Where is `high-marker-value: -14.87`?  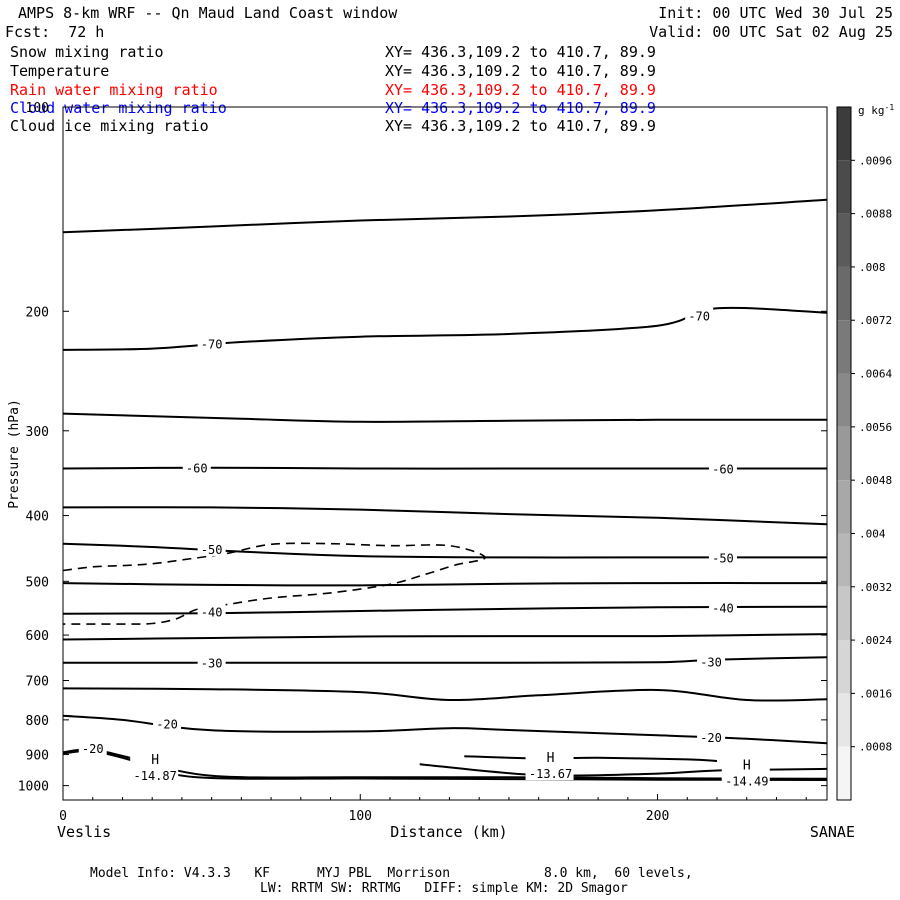
high-marker-value: -14.87 is located at coordinates (155, 776).